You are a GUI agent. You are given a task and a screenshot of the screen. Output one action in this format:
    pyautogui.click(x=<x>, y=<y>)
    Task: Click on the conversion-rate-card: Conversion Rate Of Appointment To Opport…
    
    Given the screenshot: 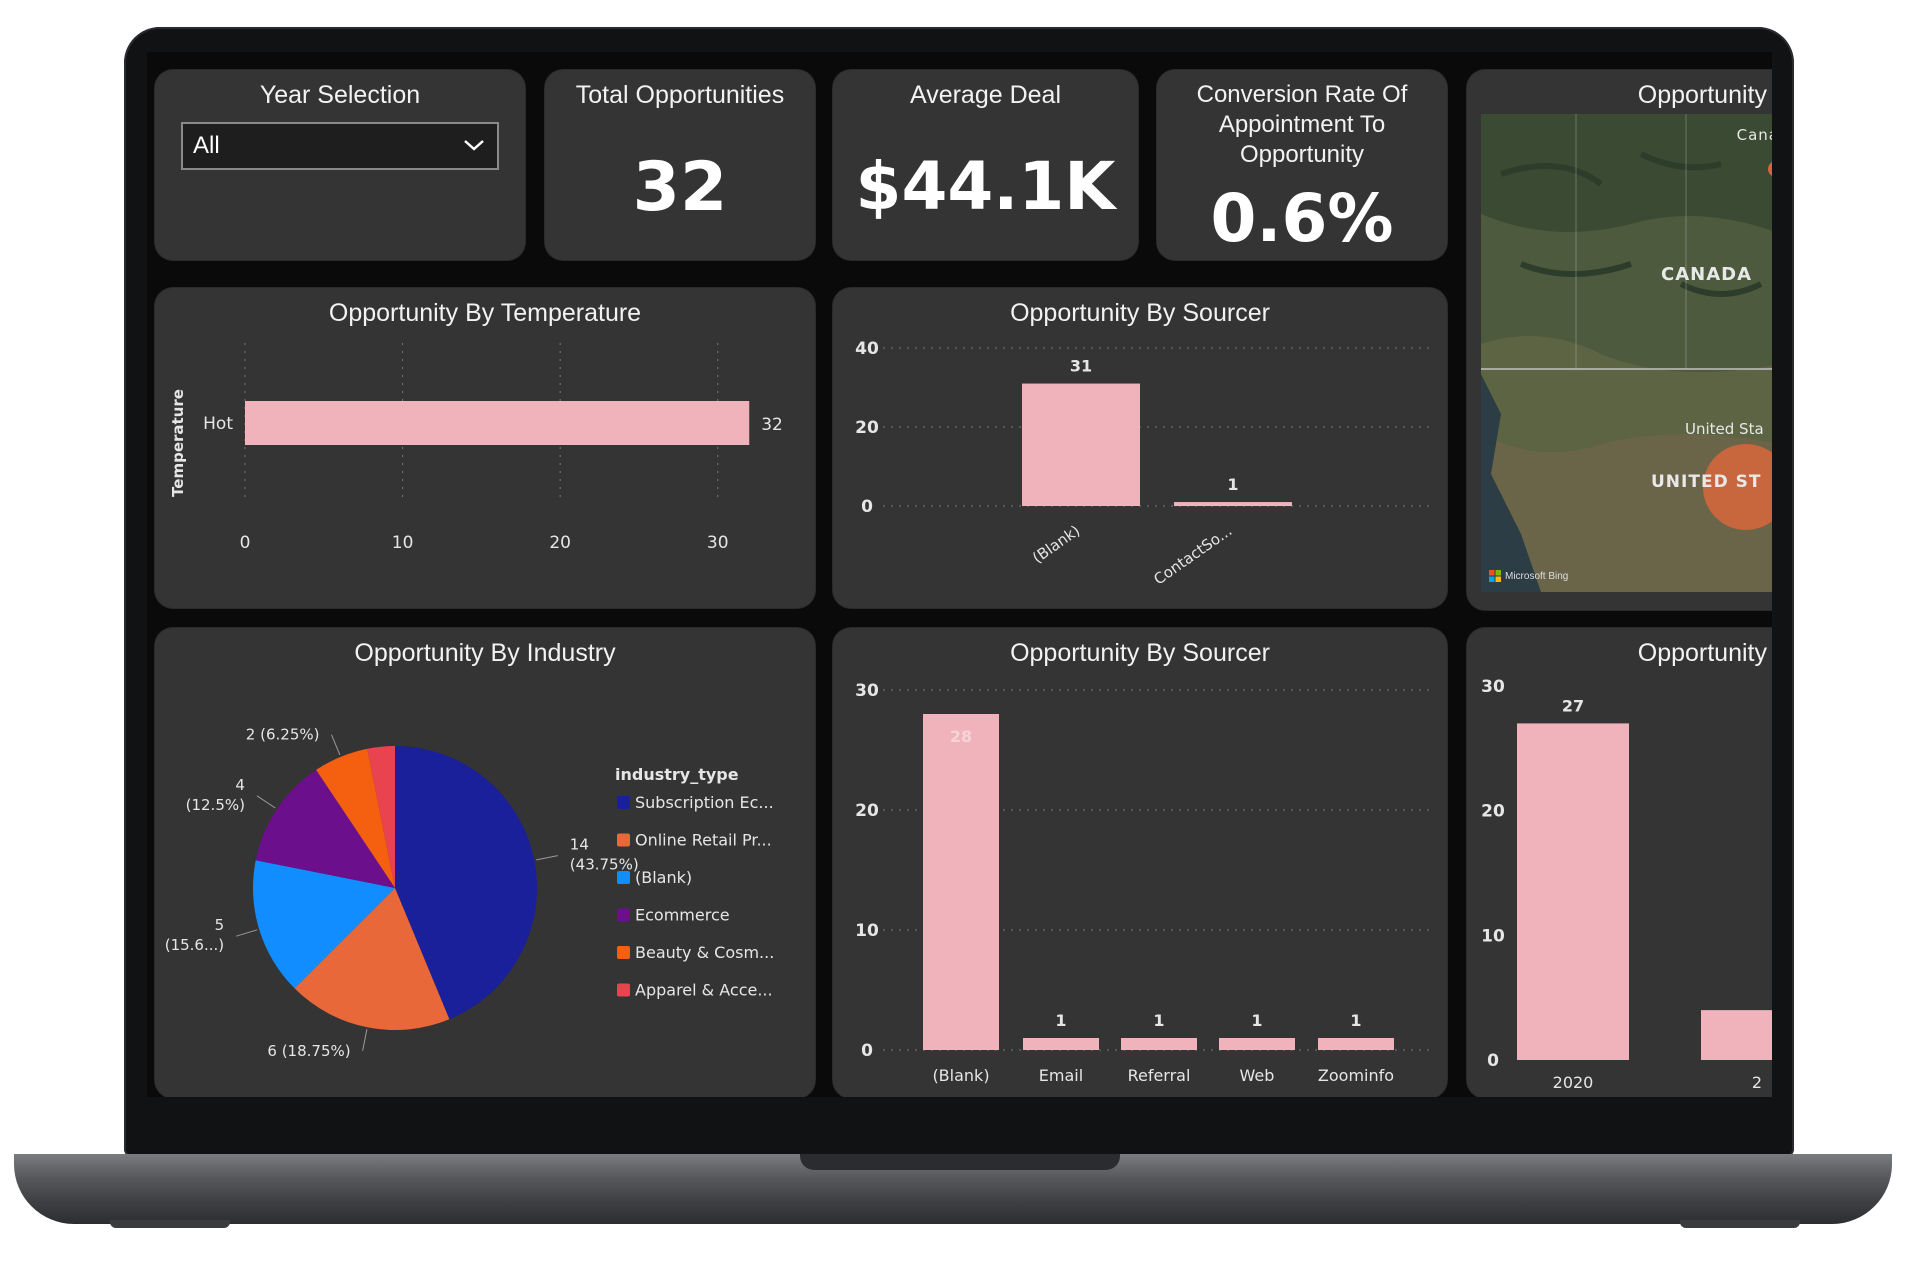 What is the action you would take?
    pyautogui.click(x=1302, y=165)
    